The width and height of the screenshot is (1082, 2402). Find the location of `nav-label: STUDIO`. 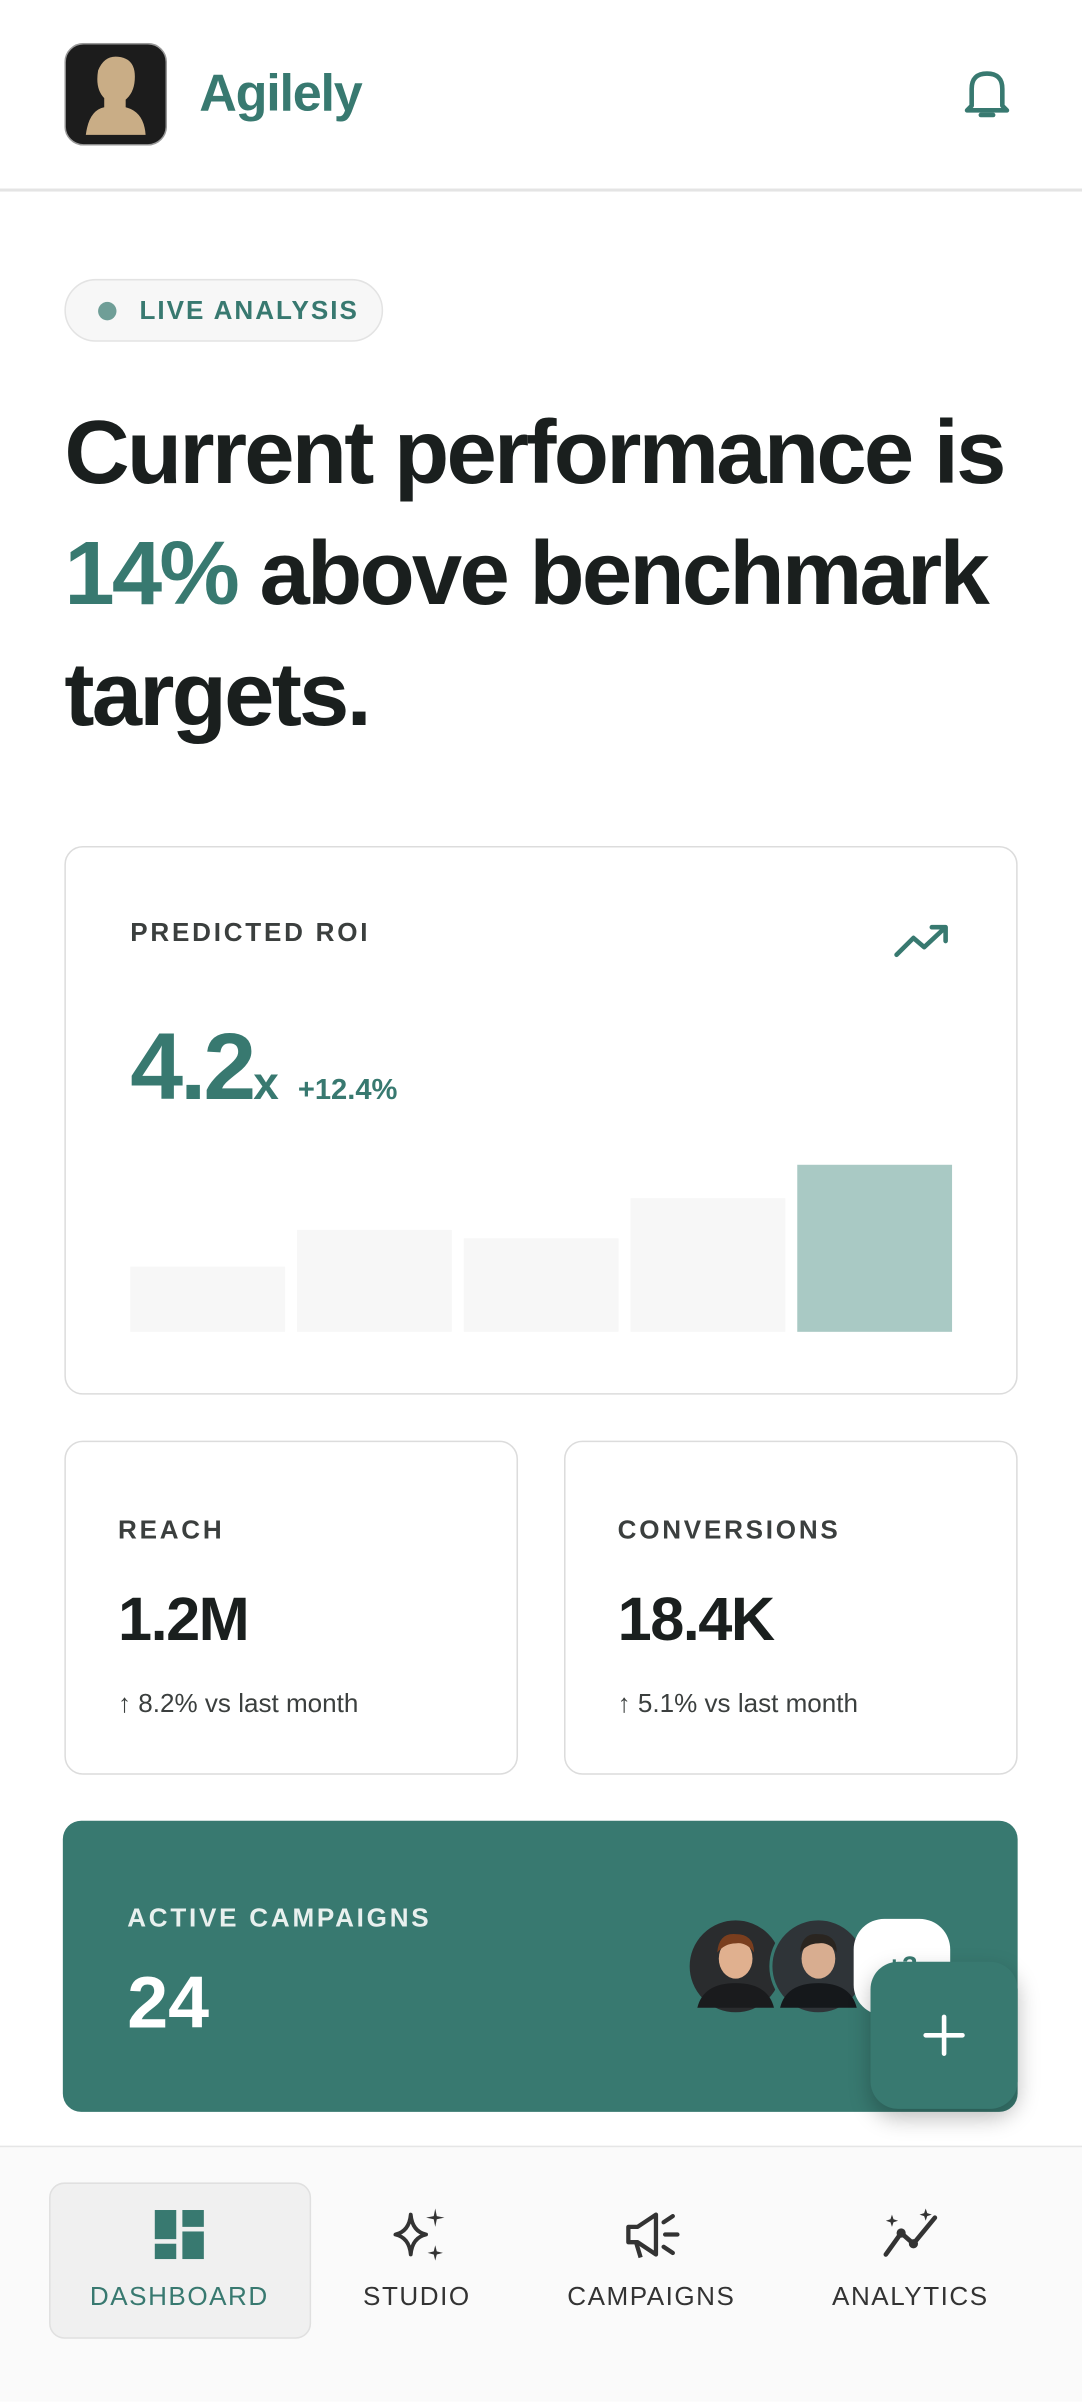

nav-label: STUDIO is located at coordinates (417, 2297).